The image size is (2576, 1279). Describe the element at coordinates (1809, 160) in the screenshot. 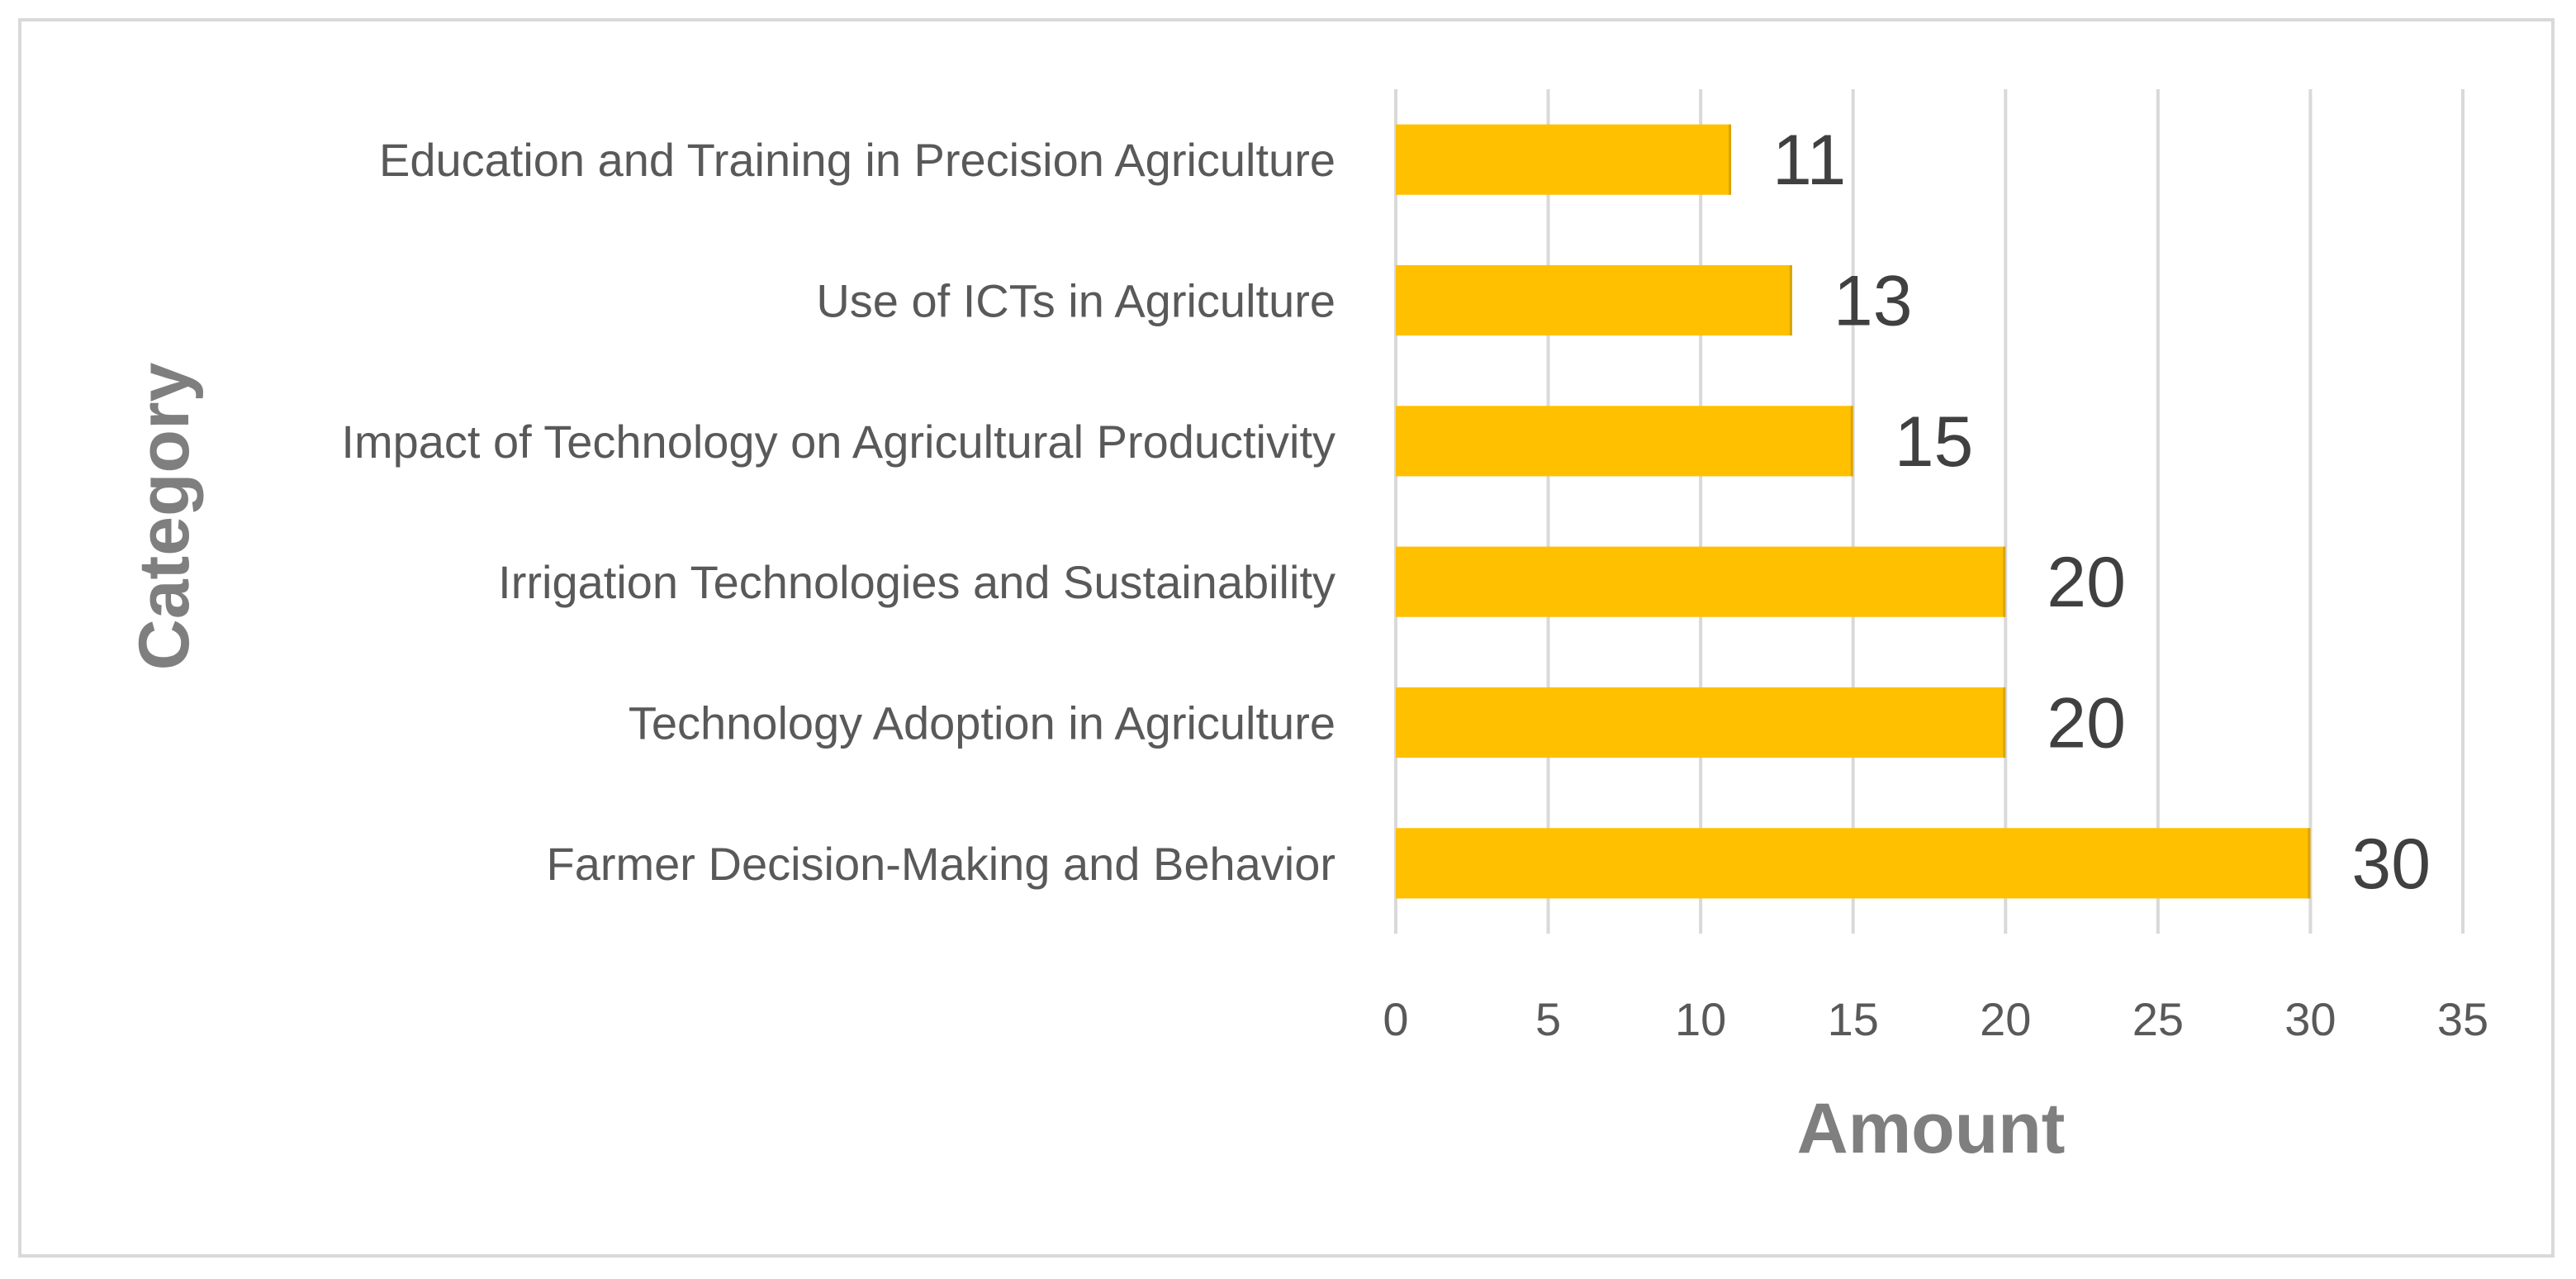

I see `data-label-6: 11` at that location.